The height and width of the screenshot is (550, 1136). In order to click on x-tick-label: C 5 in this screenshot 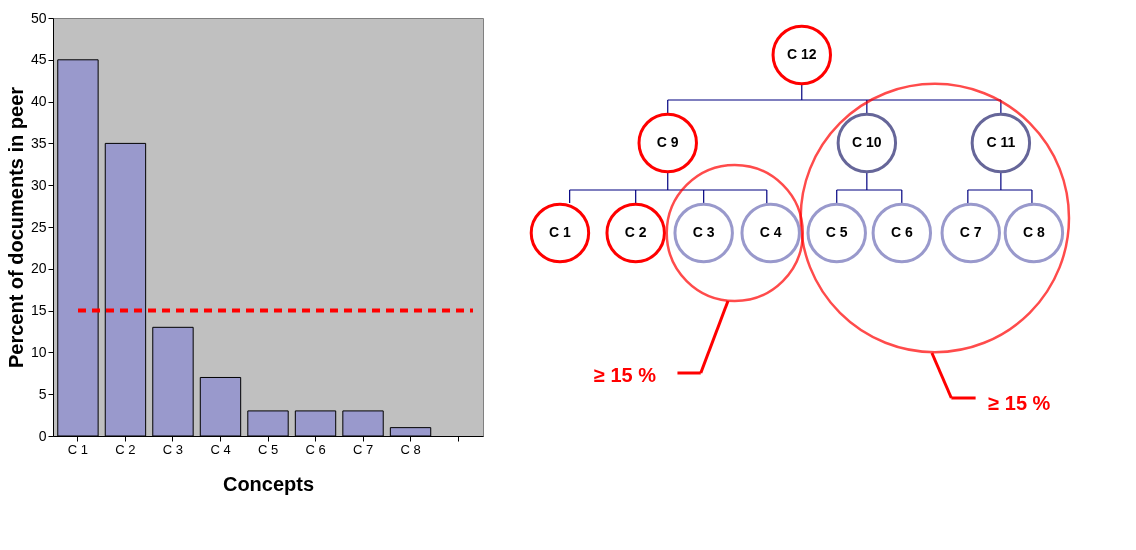, I will do `click(268, 449)`.